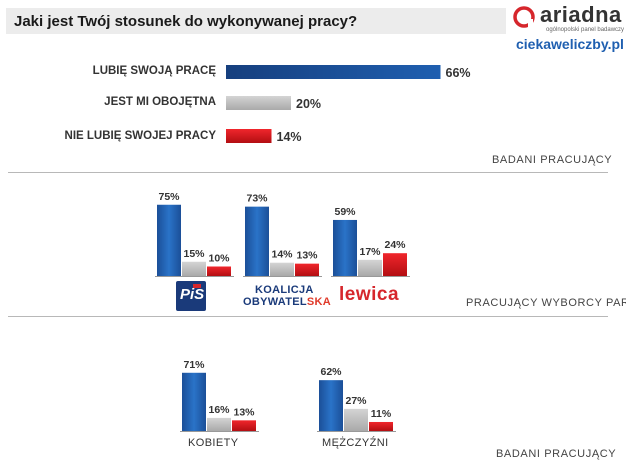 The image size is (626, 470). I want to click on party-value-label-0-dislike: 10%, so click(219, 259).